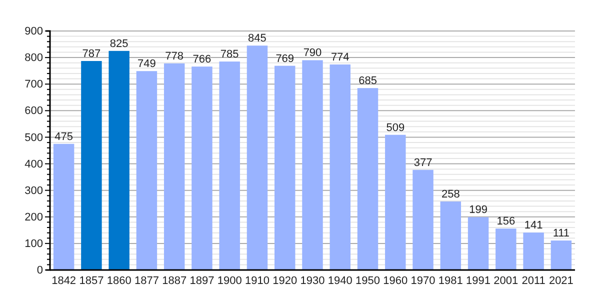 This screenshot has height=300, width=600. I want to click on x-tick-label: 2011, so click(534, 280).